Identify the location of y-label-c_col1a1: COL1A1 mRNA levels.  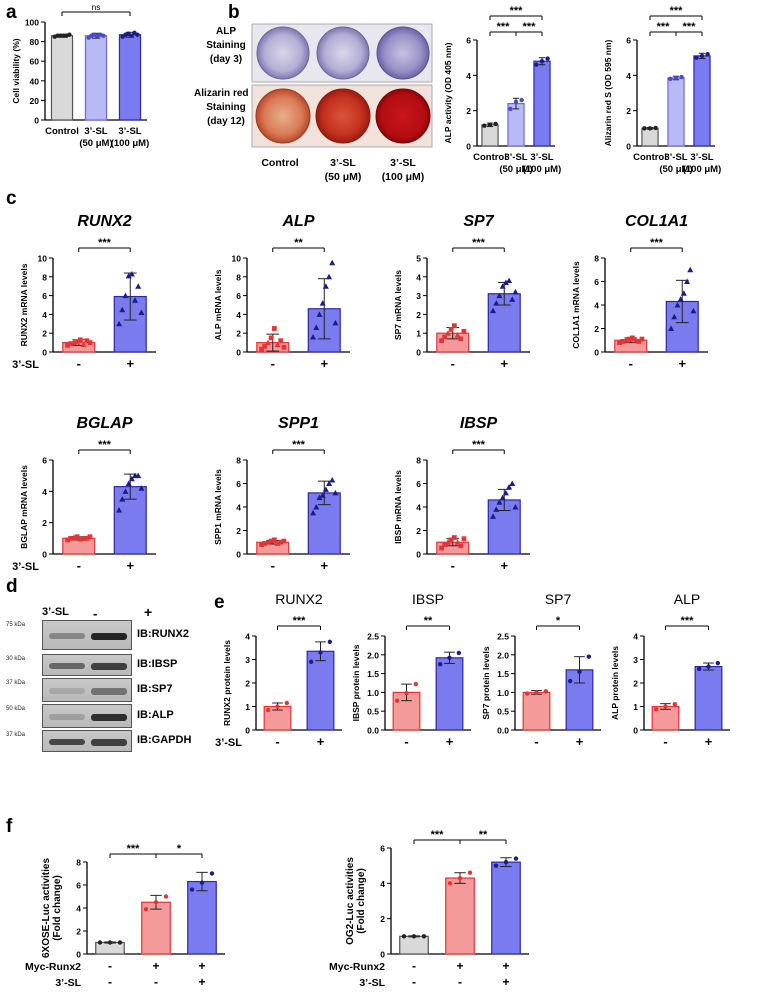
(576, 305).